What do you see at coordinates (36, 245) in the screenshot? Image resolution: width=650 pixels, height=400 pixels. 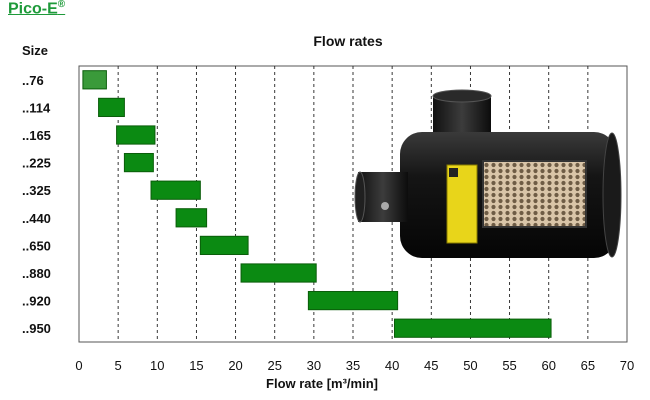 I see `size-tick-label: ..650` at bounding box center [36, 245].